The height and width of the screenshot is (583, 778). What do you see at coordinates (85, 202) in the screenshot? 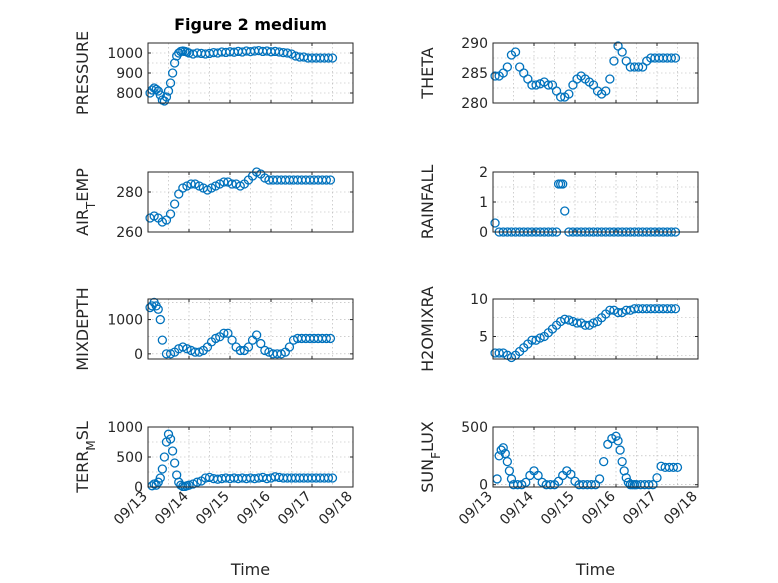
I see `y-axis-label: AIRTEMP` at bounding box center [85, 202].